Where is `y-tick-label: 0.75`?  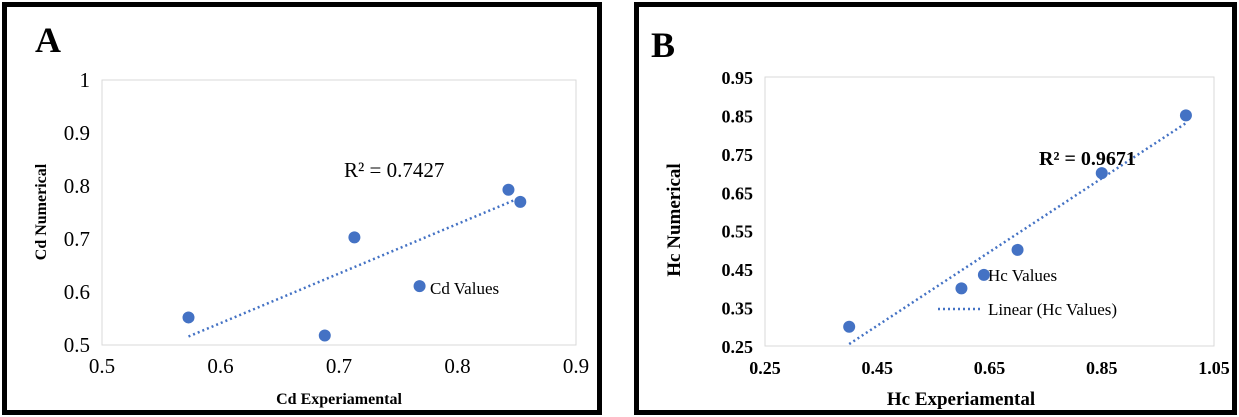 y-tick-label: 0.75 is located at coordinates (738, 155).